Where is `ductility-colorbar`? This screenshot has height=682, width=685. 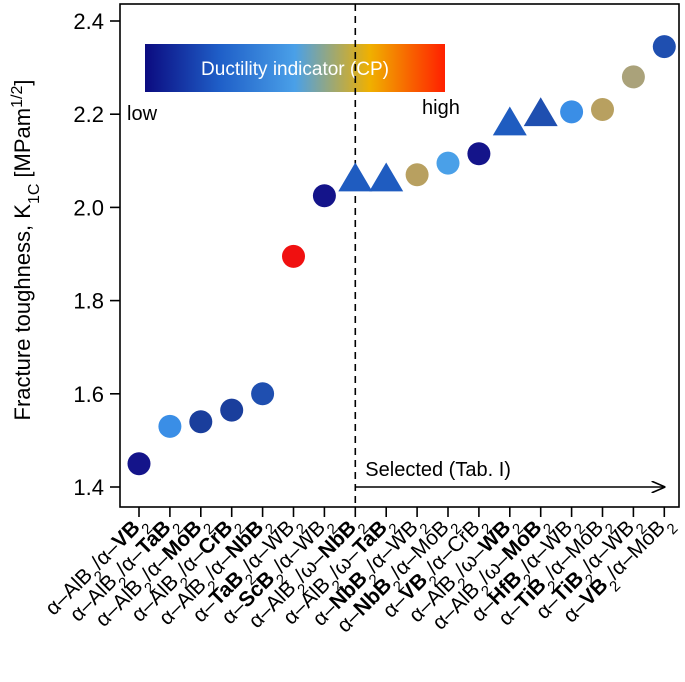
ductility-colorbar is located at coordinates (295, 68).